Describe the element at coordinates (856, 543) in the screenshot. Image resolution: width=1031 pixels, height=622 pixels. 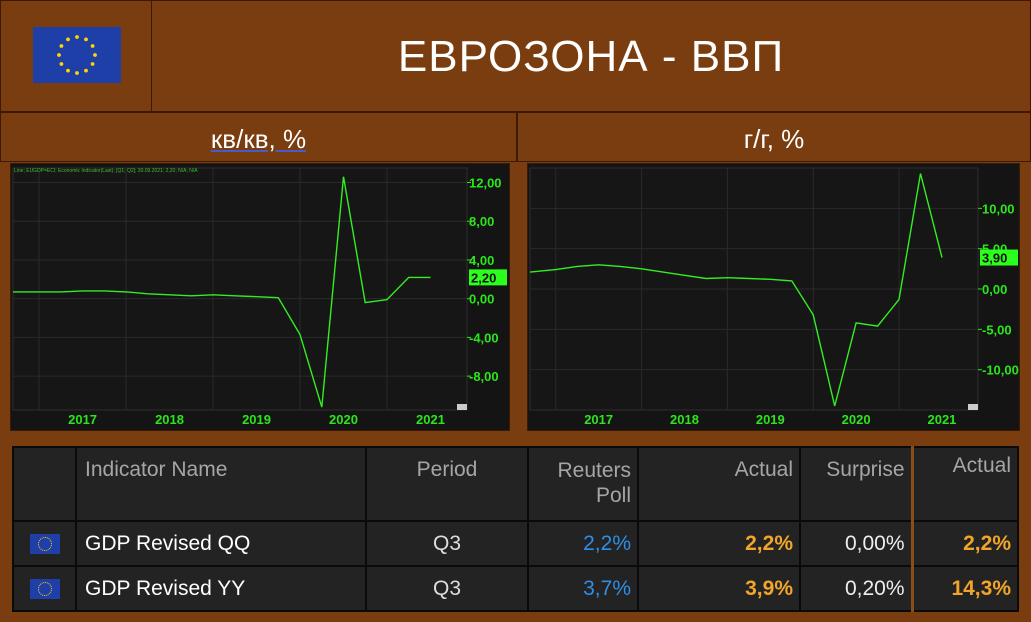
I see `row-surprise: 0,00%` at that location.